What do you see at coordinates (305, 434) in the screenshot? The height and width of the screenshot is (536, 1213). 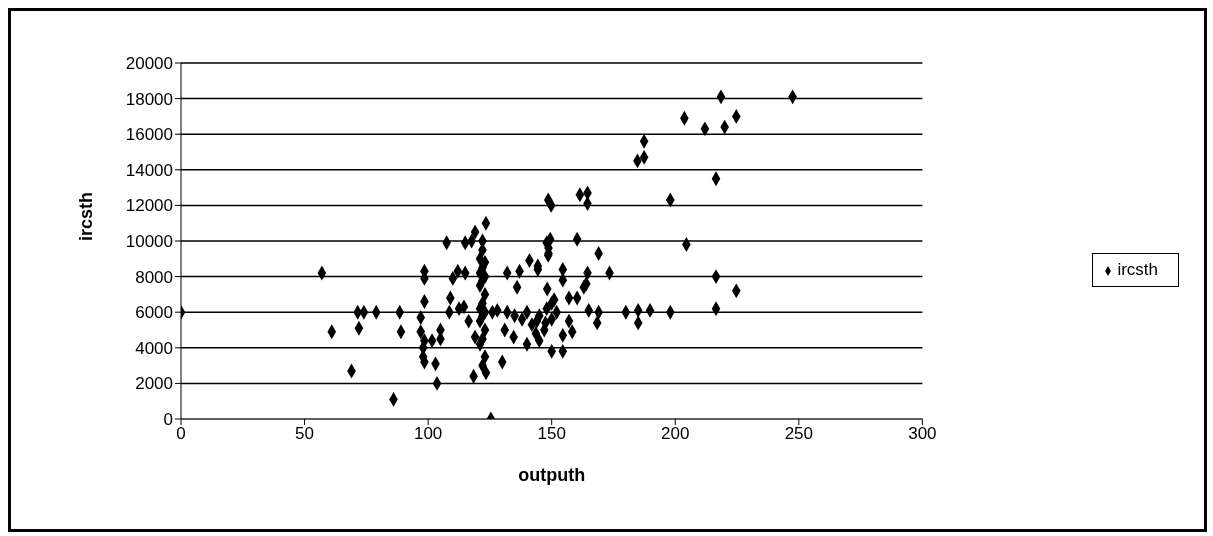 I see `x-tick-label: 50` at bounding box center [305, 434].